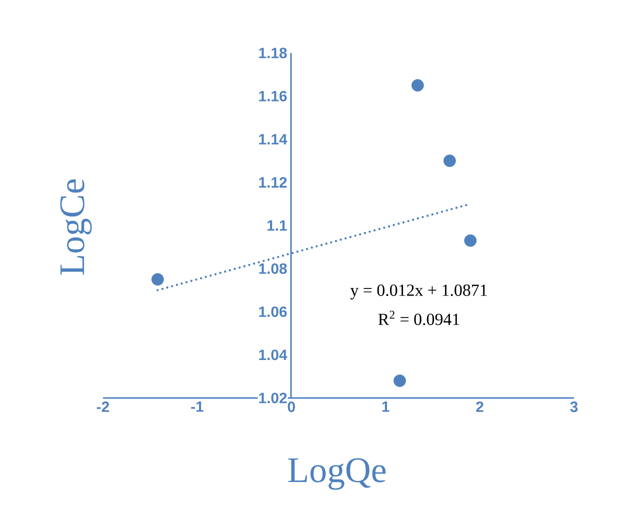  I want to click on y-tick-label: 1.04, so click(273, 355).